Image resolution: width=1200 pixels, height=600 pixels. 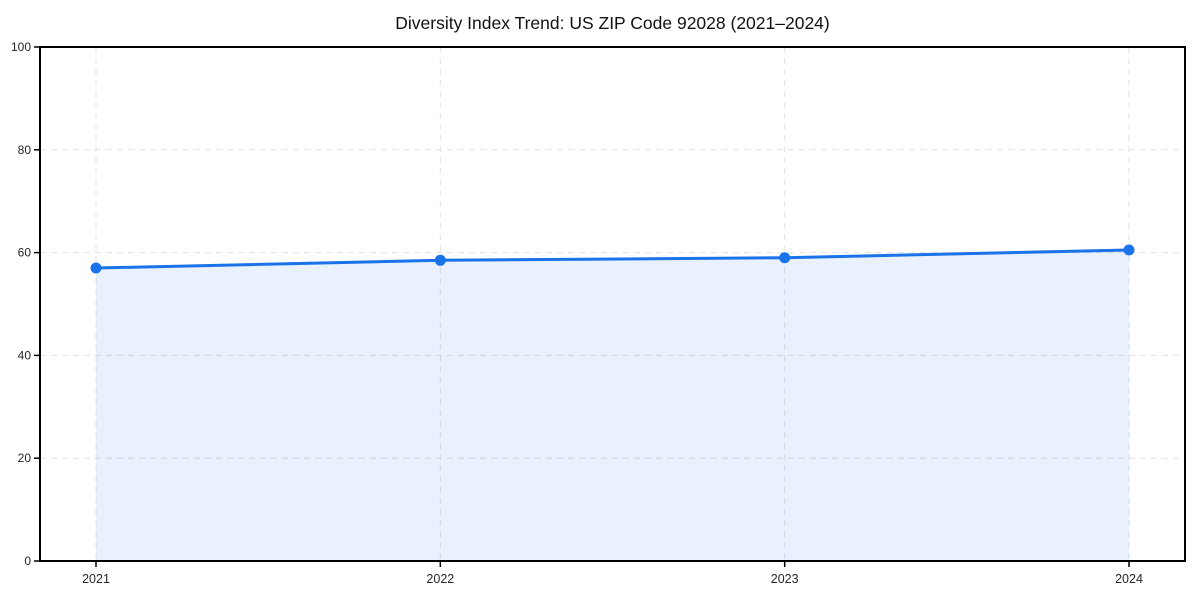 I want to click on y-tick-label: 60, so click(x=25, y=253).